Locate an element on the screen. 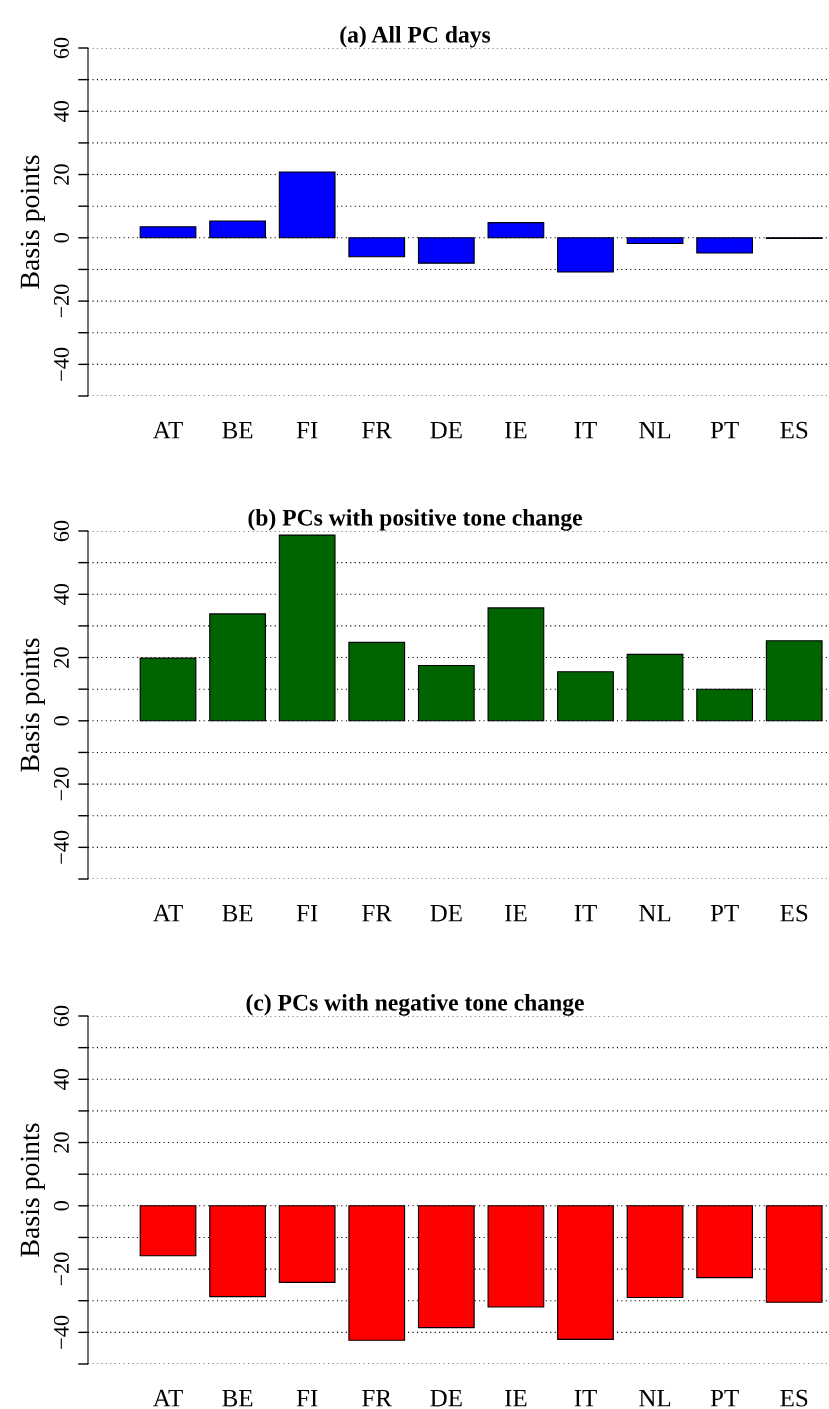 This screenshot has height=1409, width=829. chart-title: (c) PCs with negative tone change is located at coordinates (415, 1005).